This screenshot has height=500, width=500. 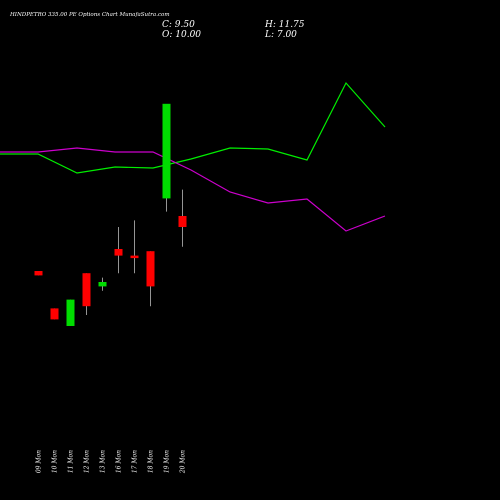 What do you see at coordinates (134, 247) in the screenshot?
I see `candle-17-mon` at bounding box center [134, 247].